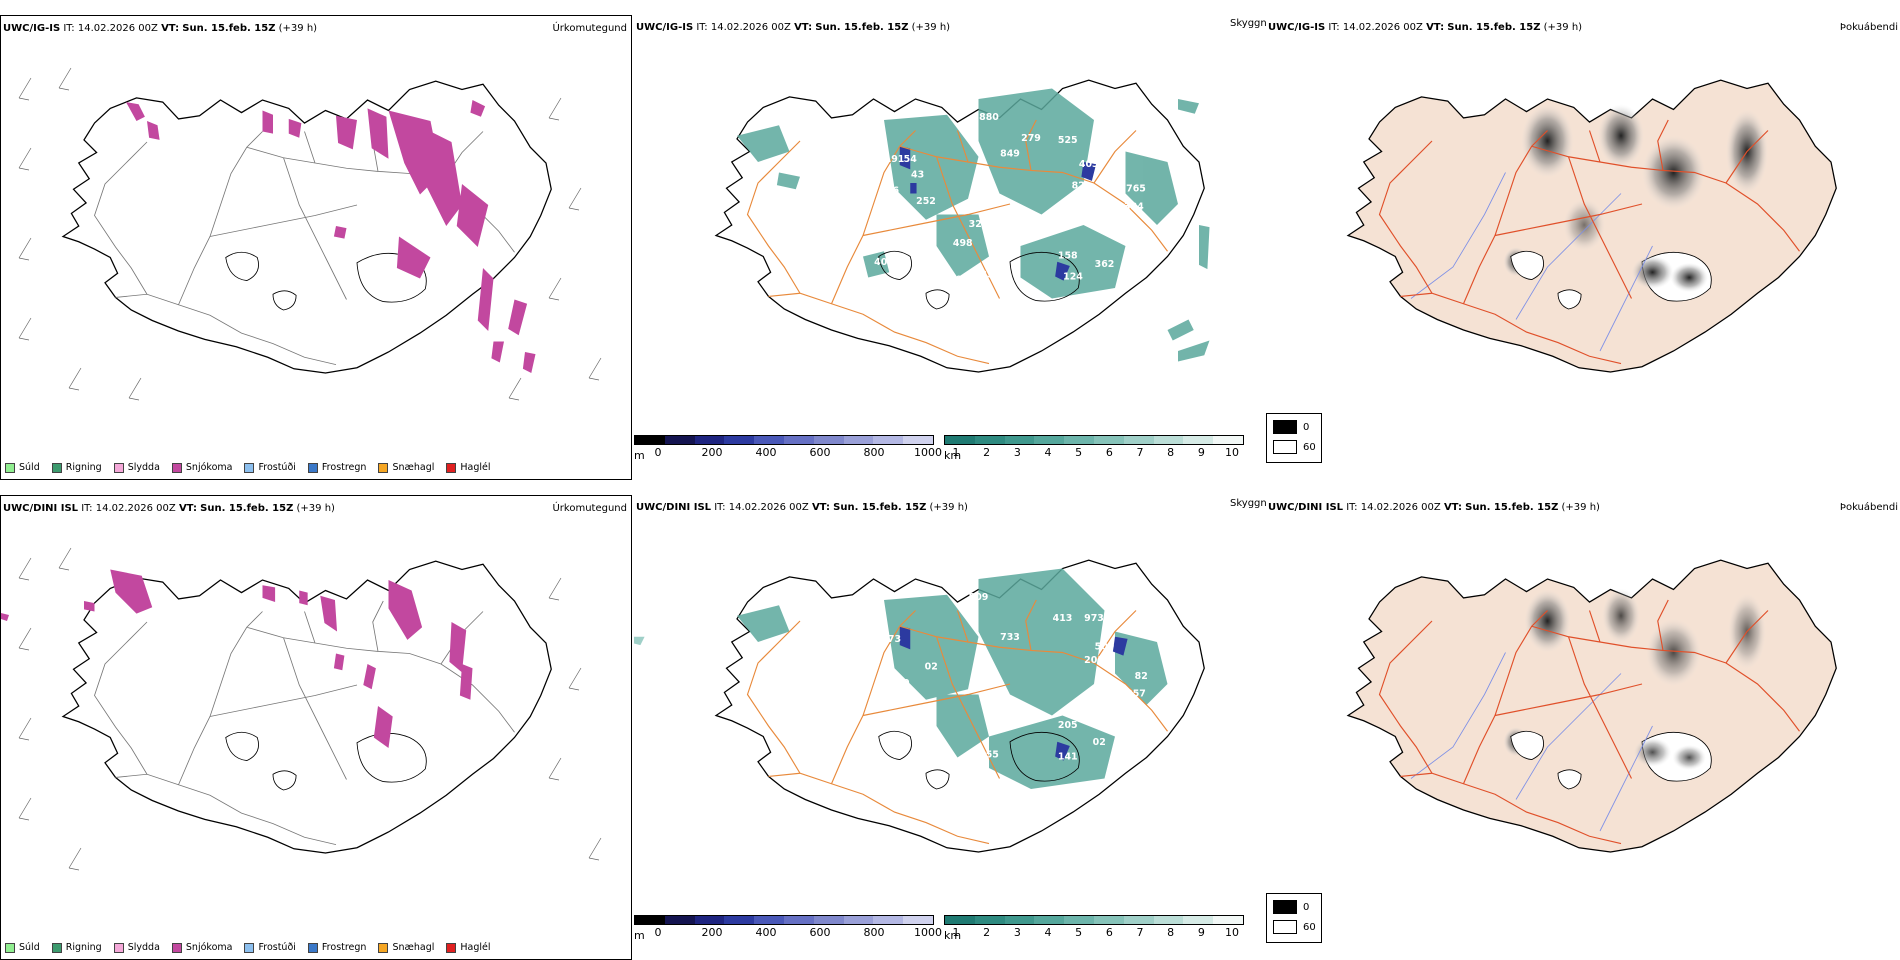 The width and height of the screenshot is (1900, 960). Describe the element at coordinates (820, 452) in the screenshot. I see `colorbar-tick: 600` at that location.